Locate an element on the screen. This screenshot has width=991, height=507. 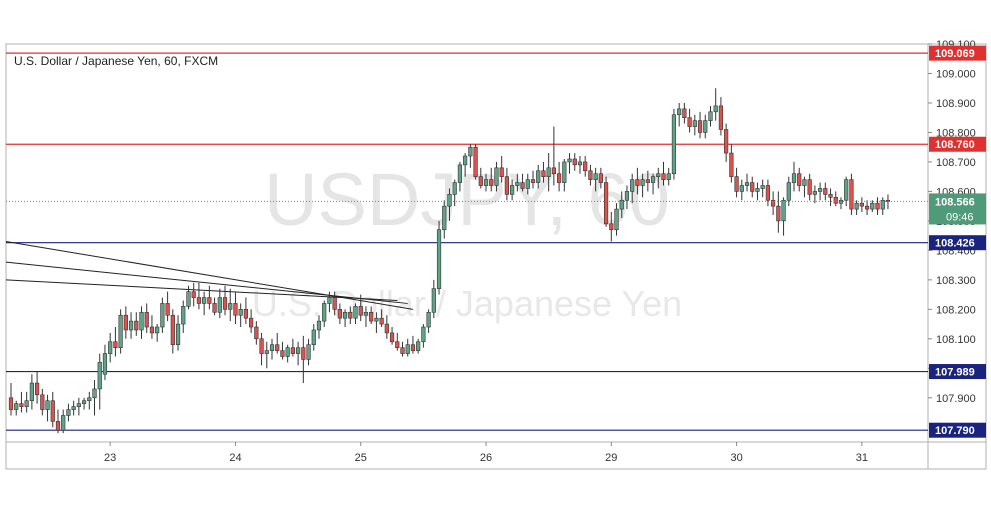
x-tick-label-6: 31 is located at coordinates (862, 458).